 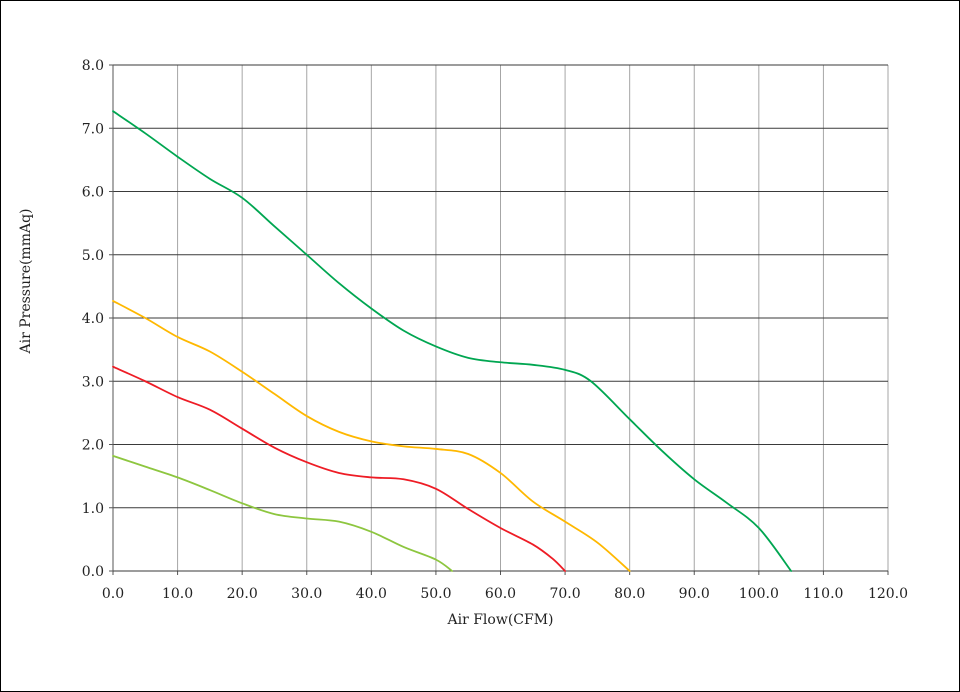 I want to click on y-tick-label: 5.0, so click(x=93, y=256).